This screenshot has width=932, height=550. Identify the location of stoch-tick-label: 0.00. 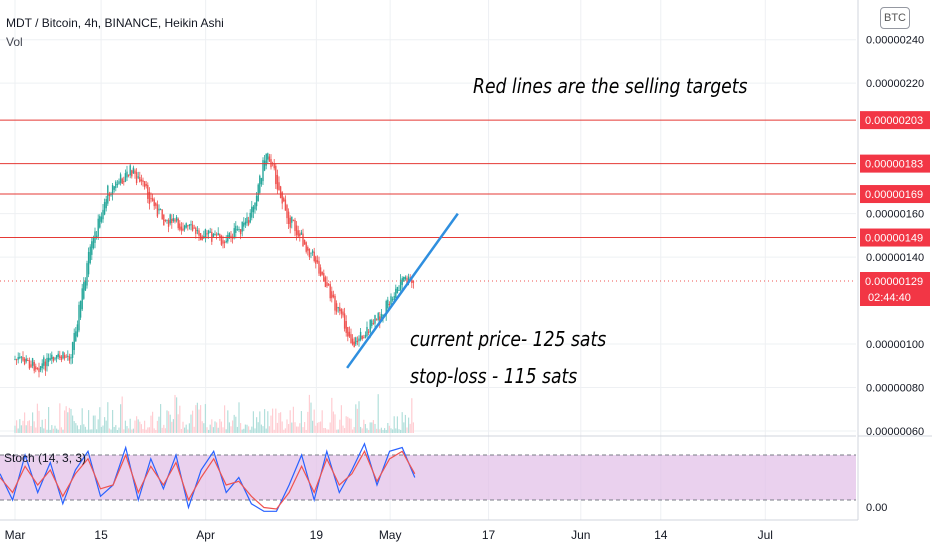
(876, 508).